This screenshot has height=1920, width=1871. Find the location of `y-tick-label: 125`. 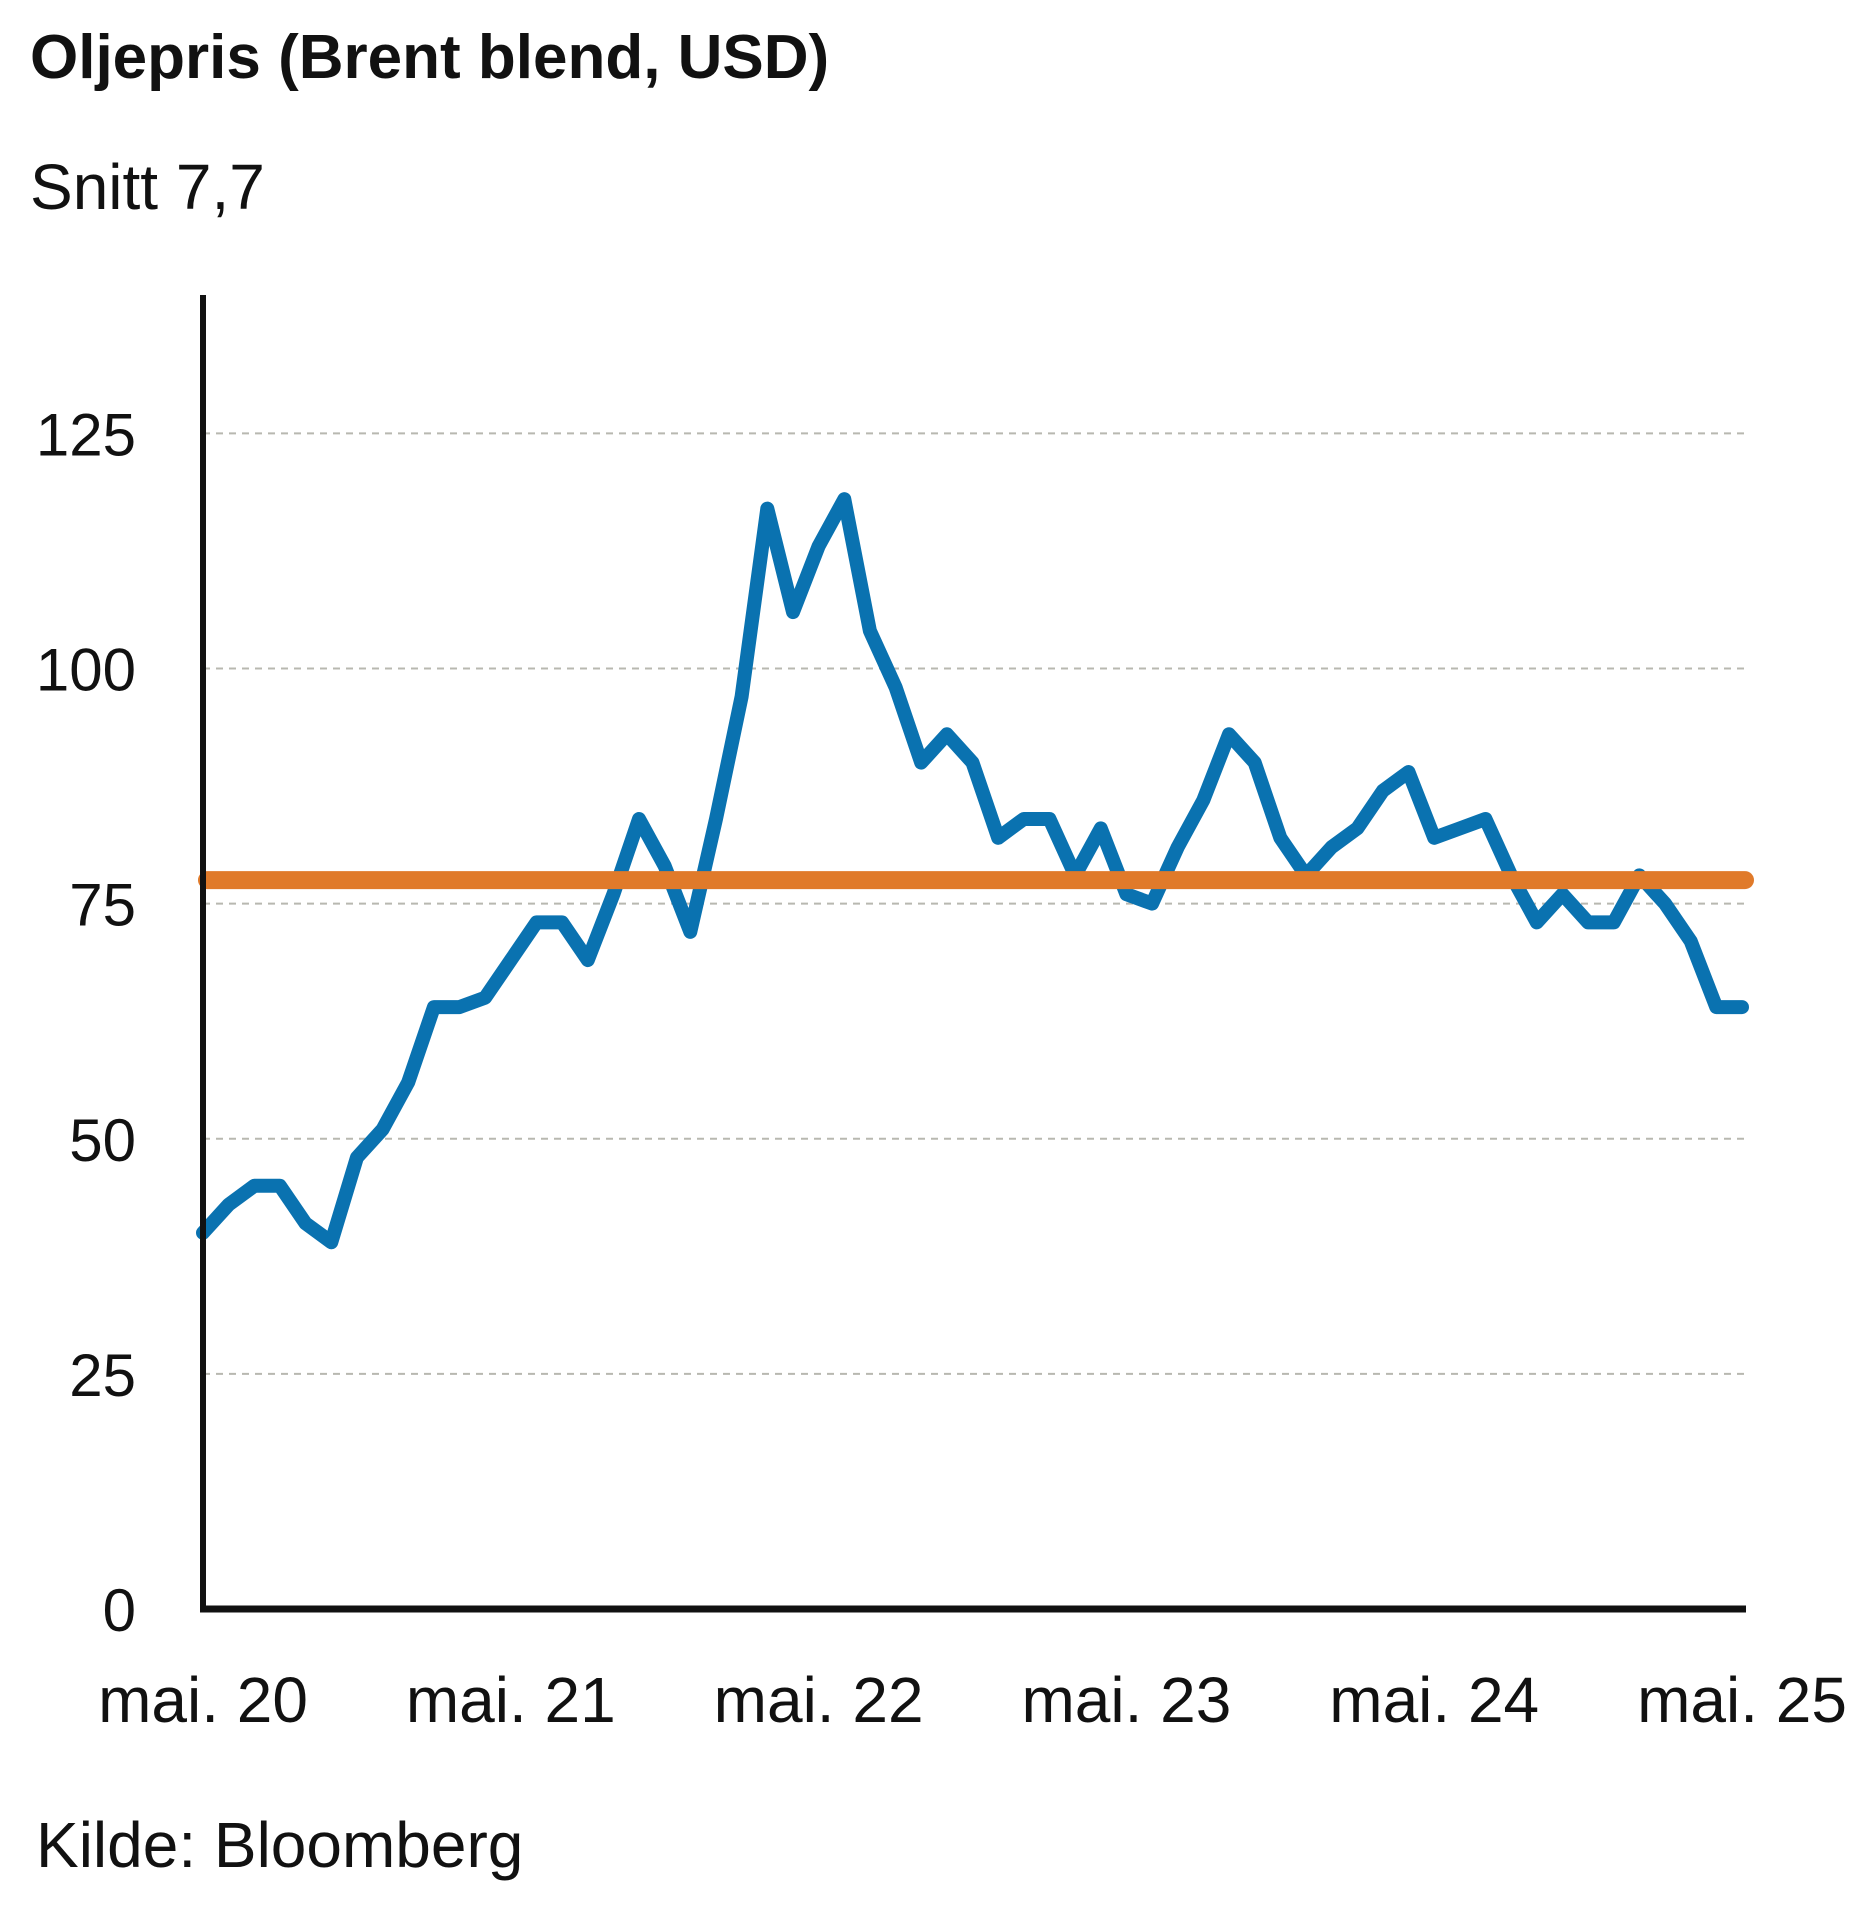

y-tick-label: 125 is located at coordinates (86, 434).